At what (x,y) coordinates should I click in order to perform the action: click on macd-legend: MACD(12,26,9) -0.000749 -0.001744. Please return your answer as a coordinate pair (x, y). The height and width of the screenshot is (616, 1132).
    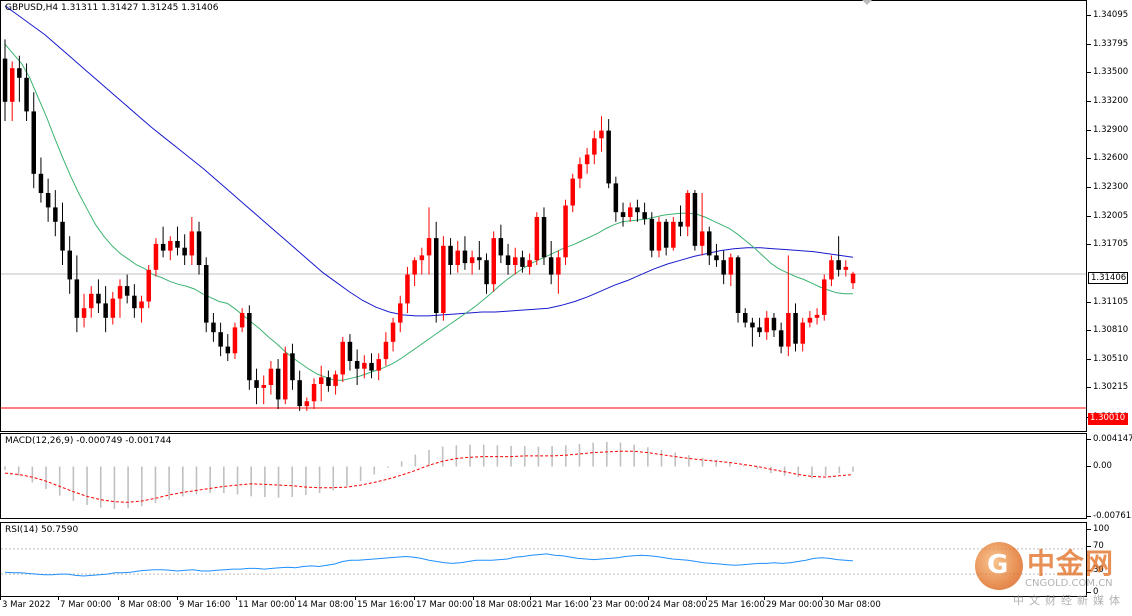
    Looking at the image, I should click on (88, 441).